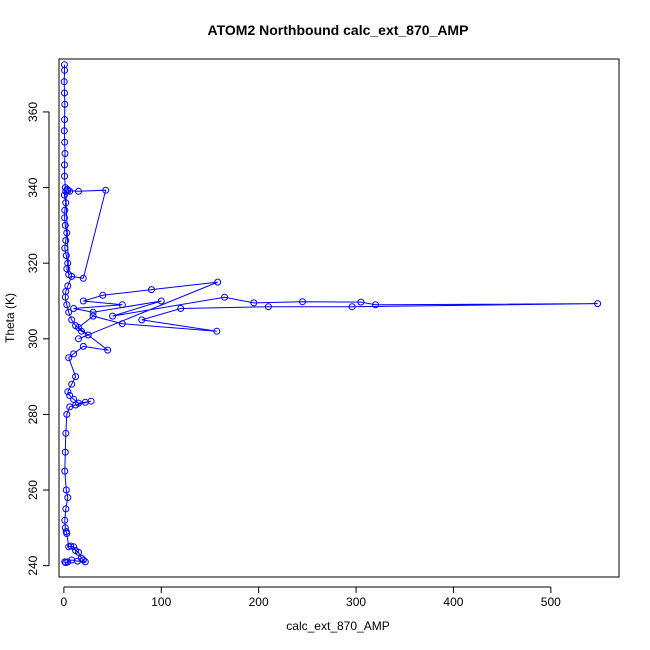  I want to click on y-tick-label: 280, so click(33, 414).